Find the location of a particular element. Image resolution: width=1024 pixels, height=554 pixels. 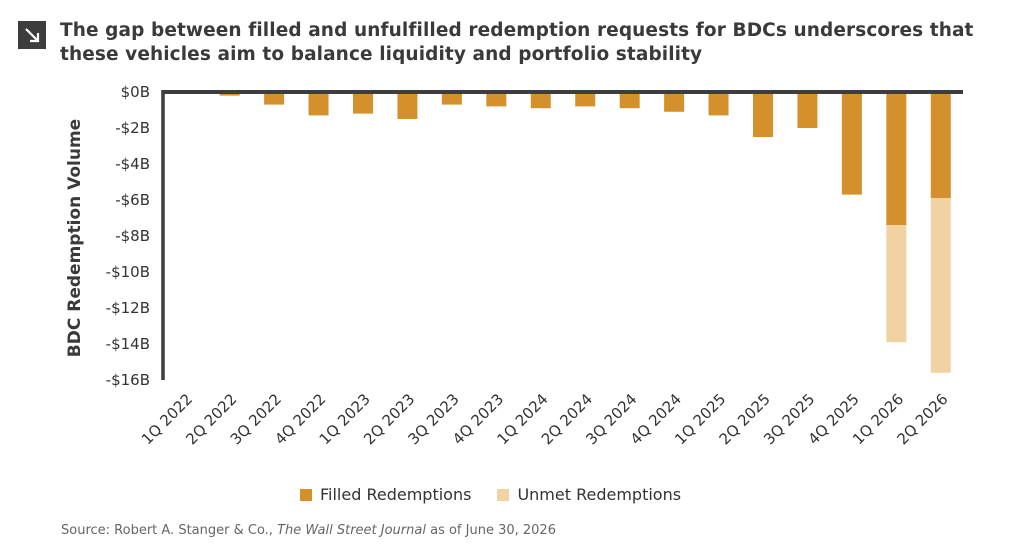

legend-item-filled: Filled Redemptions is located at coordinates (385, 494).